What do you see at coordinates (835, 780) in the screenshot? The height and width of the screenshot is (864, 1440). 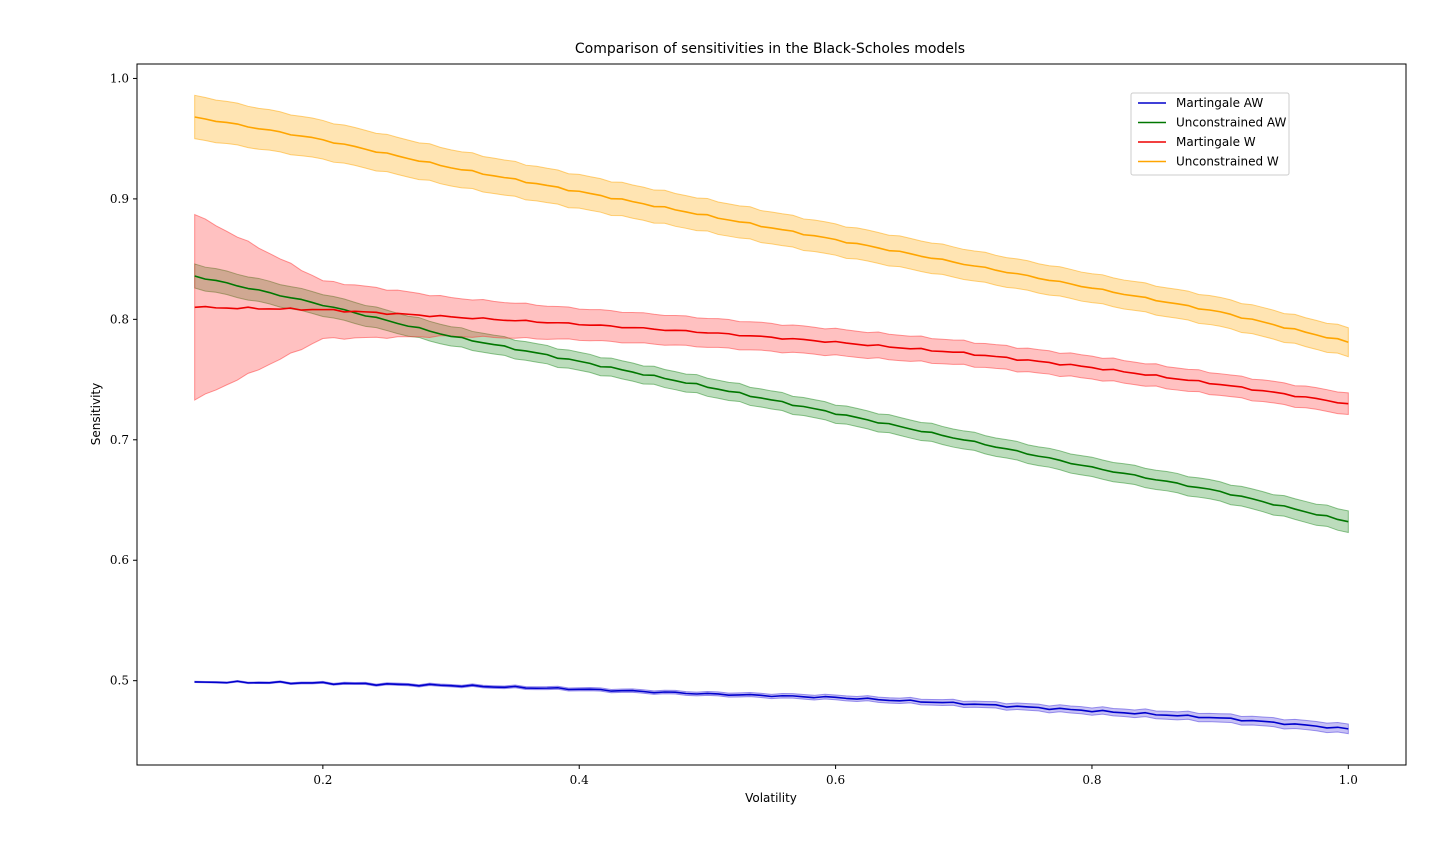 I see `x-tick-label: 0.6` at bounding box center [835, 780].